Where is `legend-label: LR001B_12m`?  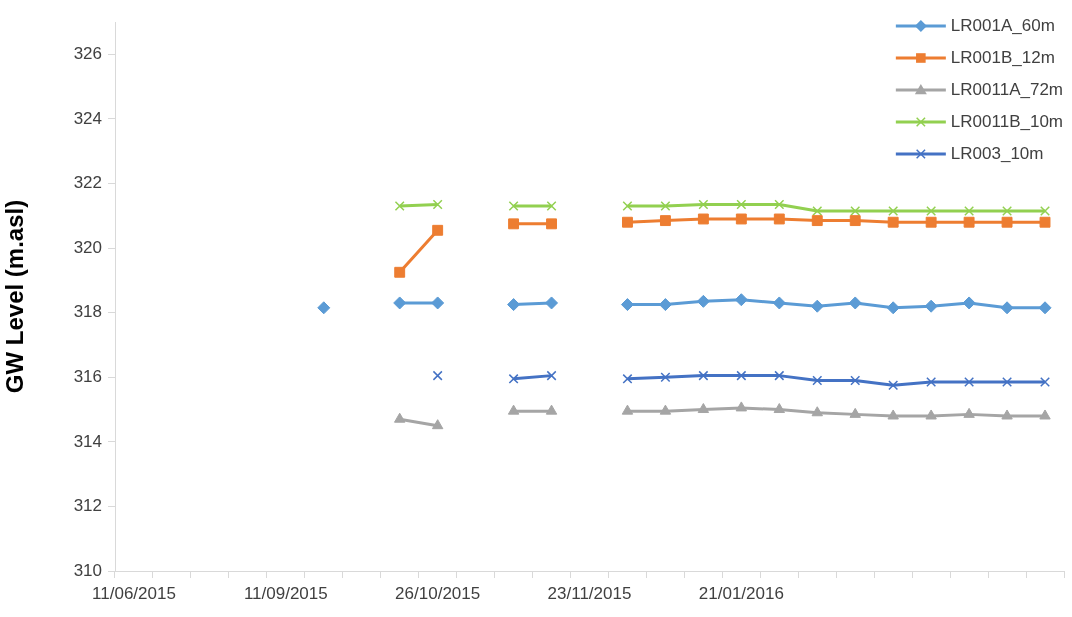 legend-label: LR001B_12m is located at coordinates (1002, 57).